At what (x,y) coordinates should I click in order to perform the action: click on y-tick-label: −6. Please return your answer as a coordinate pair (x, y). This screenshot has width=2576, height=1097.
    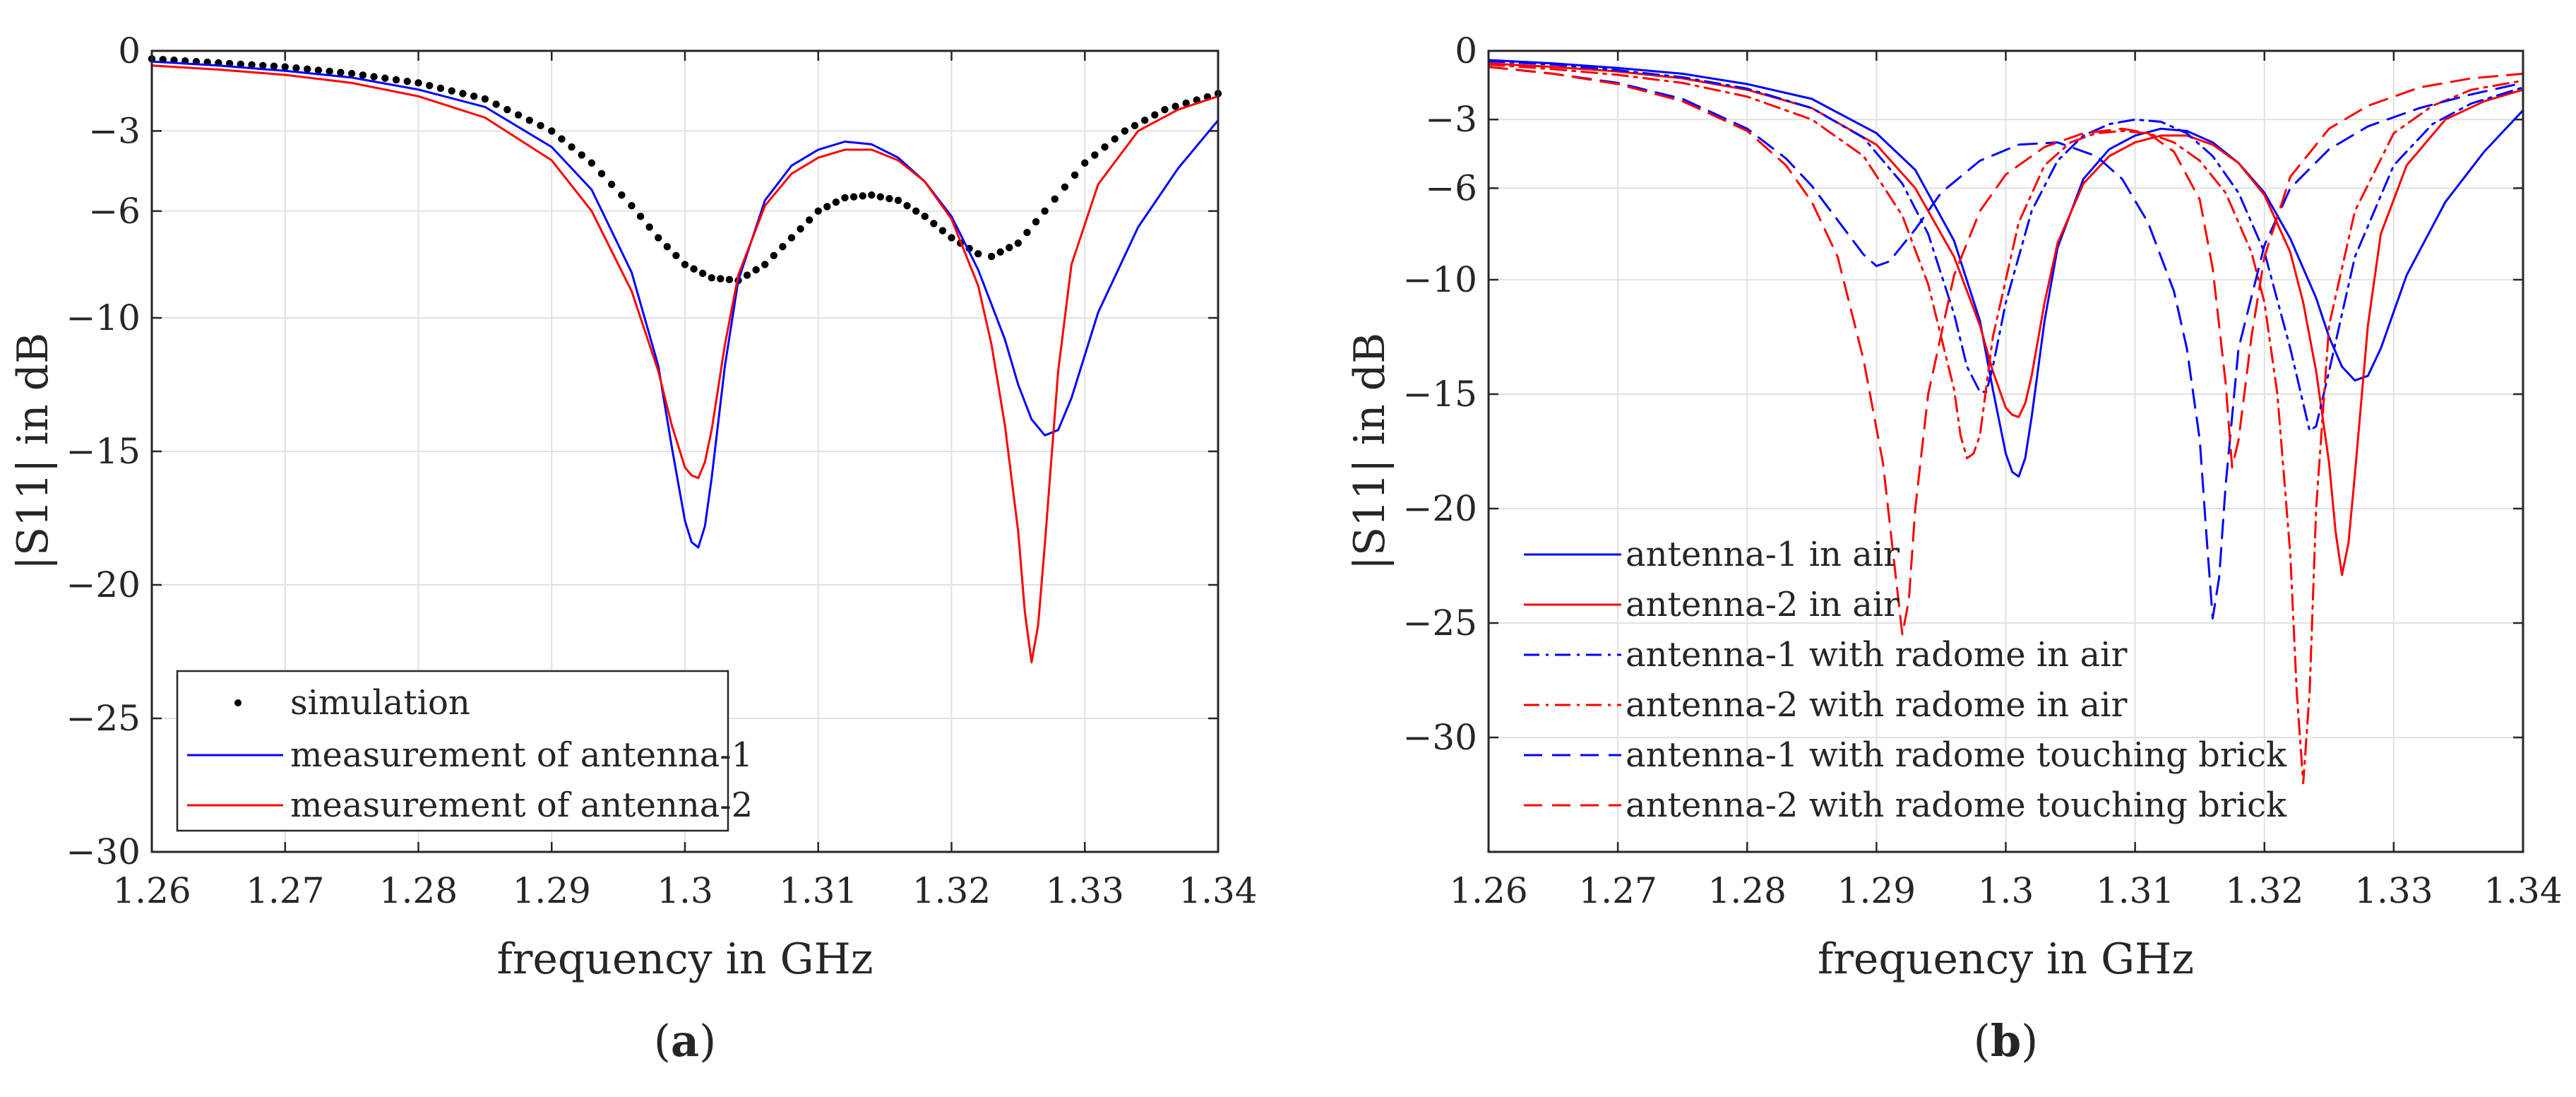
    Looking at the image, I should click on (114, 211).